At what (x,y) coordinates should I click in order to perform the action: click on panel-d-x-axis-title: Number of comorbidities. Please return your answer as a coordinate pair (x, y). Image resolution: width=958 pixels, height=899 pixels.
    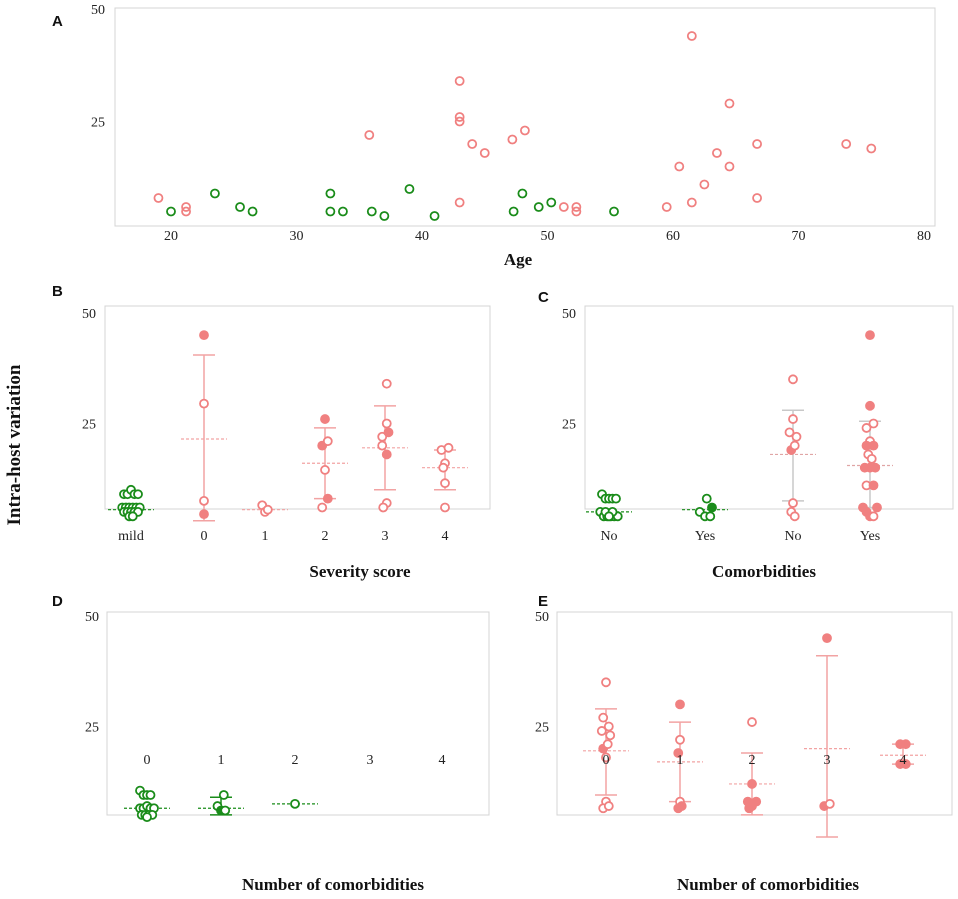
    Looking at the image, I should click on (333, 884).